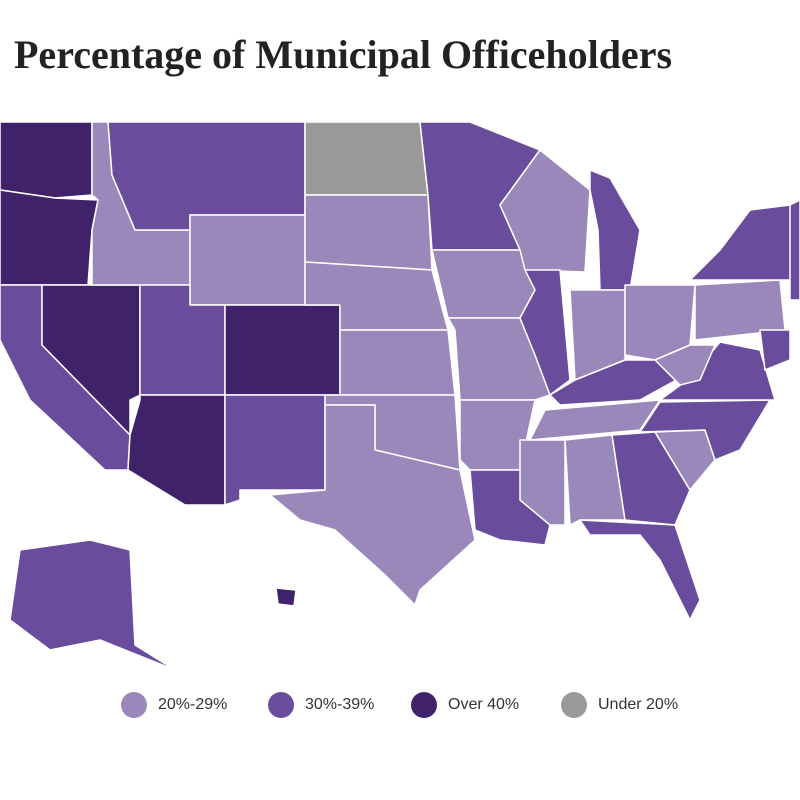 This screenshot has height=800, width=800. I want to click on map-title: Percentage of Municipal Officeholders, so click(343, 54).